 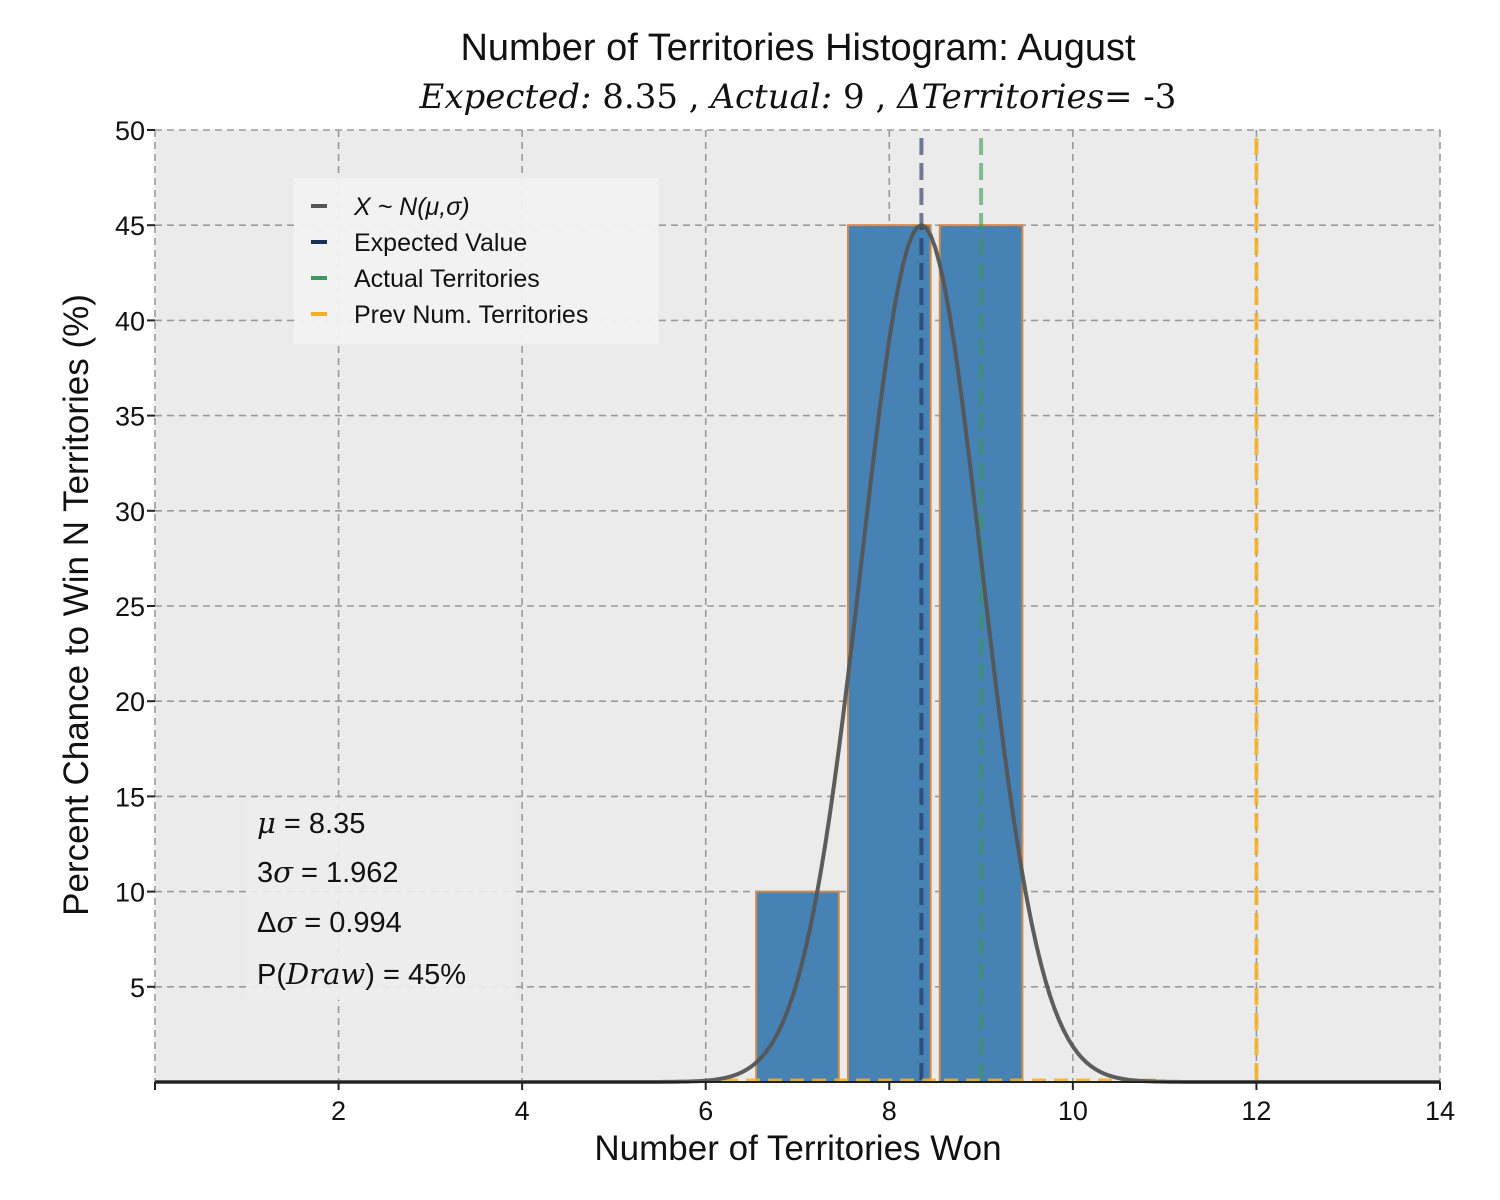 What do you see at coordinates (266, 823) in the screenshot?
I see `stat-mu-symbol: μ` at bounding box center [266, 823].